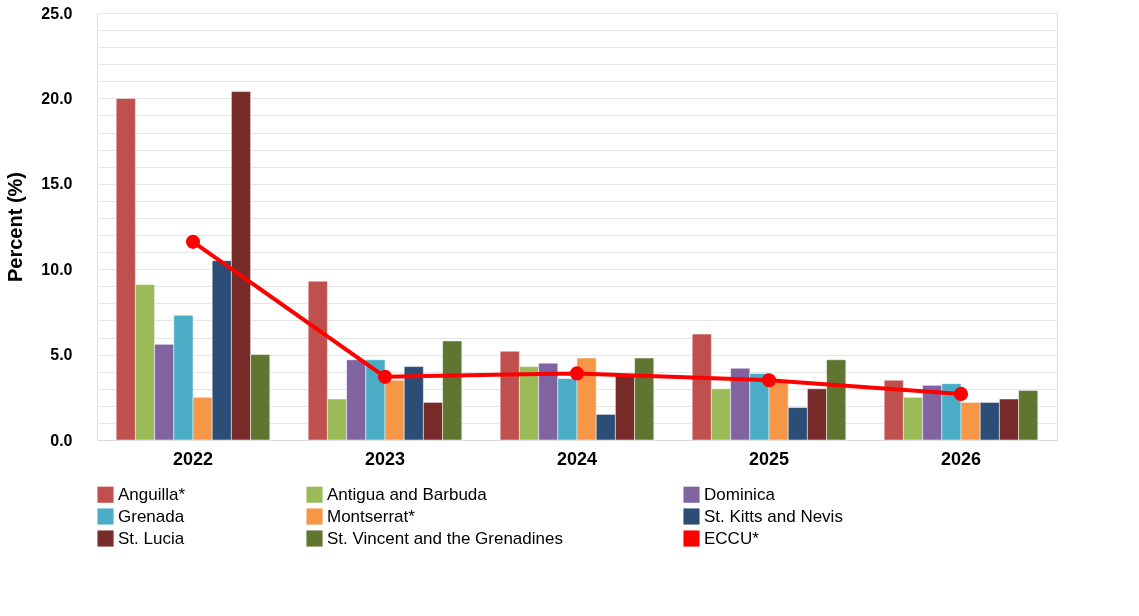  I want to click on legend-label: St. Kitts and Nevis, so click(773, 516).